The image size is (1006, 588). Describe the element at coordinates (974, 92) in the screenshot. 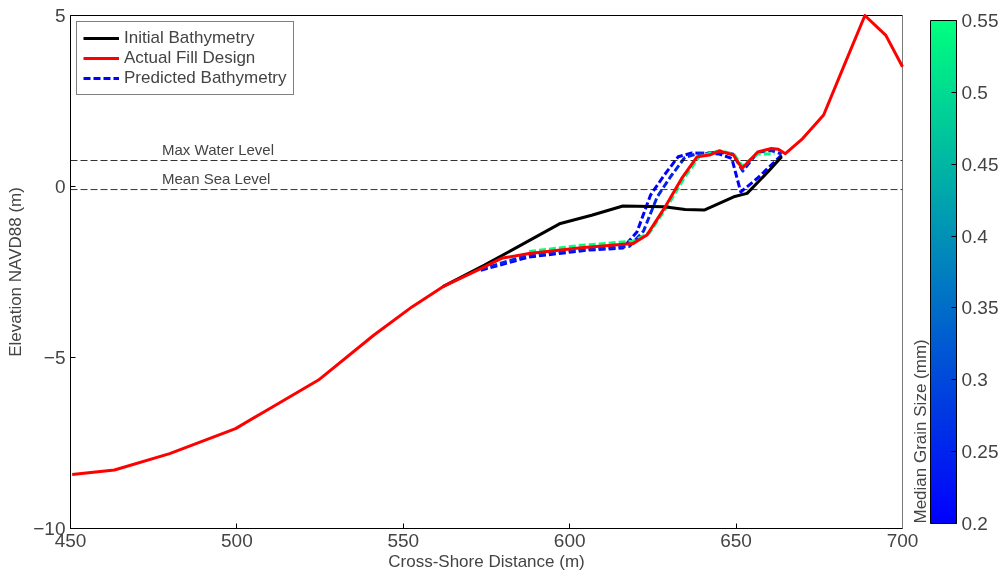

I see `color-bar-label: 0.5` at that location.